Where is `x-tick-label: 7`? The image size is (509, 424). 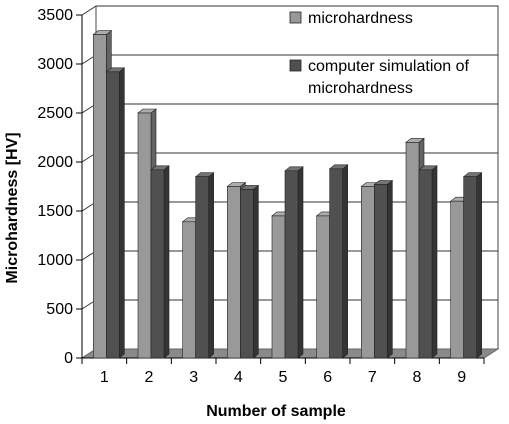 x-tick-label: 7 is located at coordinates (372, 377).